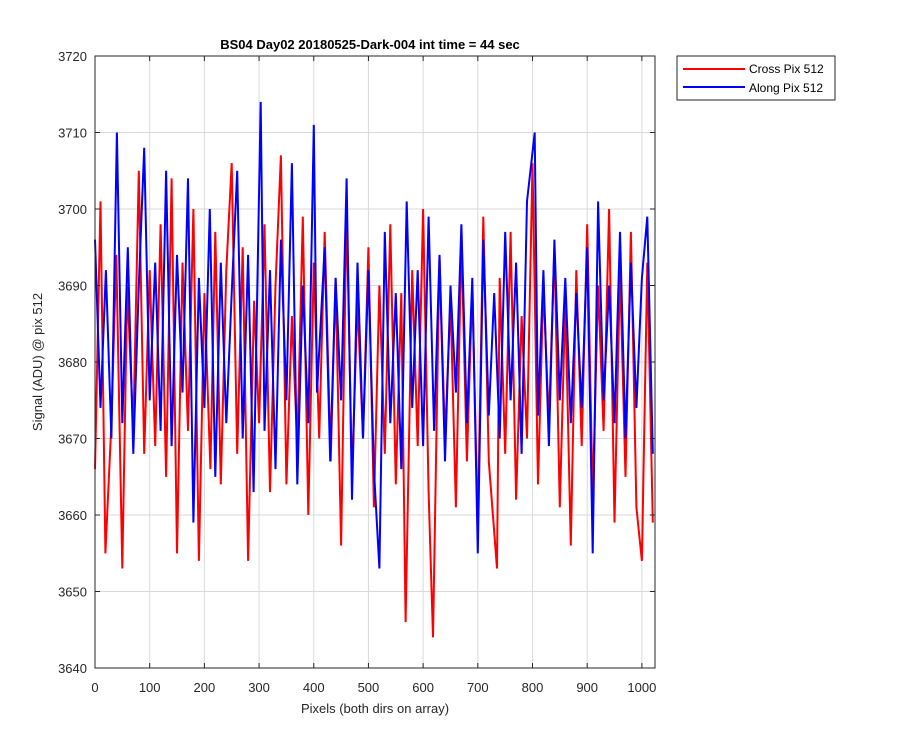 This screenshot has width=900, height=750. Describe the element at coordinates (641, 687) in the screenshot. I see `x-tick-label: 1000` at that location.